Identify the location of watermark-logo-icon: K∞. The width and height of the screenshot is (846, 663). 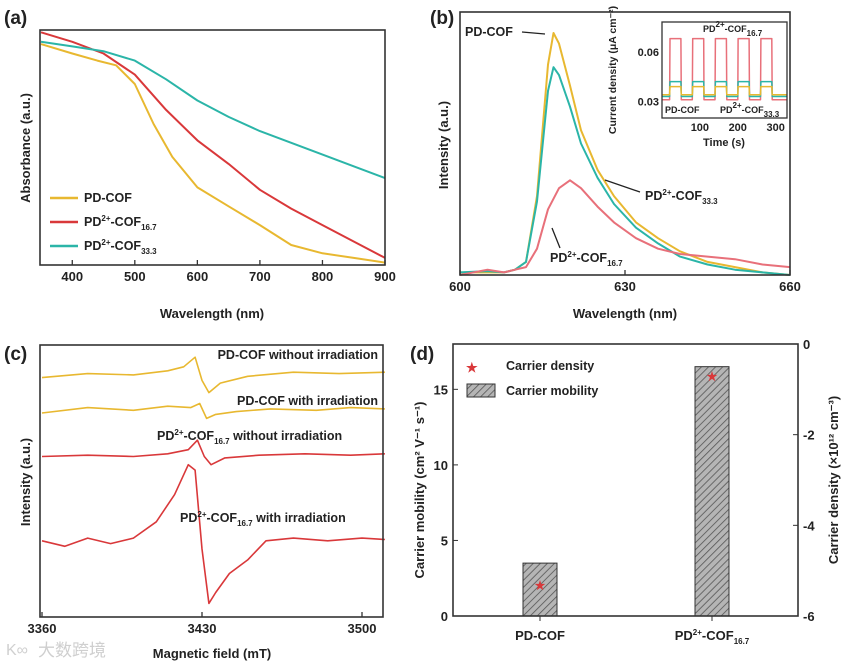
(17, 650).